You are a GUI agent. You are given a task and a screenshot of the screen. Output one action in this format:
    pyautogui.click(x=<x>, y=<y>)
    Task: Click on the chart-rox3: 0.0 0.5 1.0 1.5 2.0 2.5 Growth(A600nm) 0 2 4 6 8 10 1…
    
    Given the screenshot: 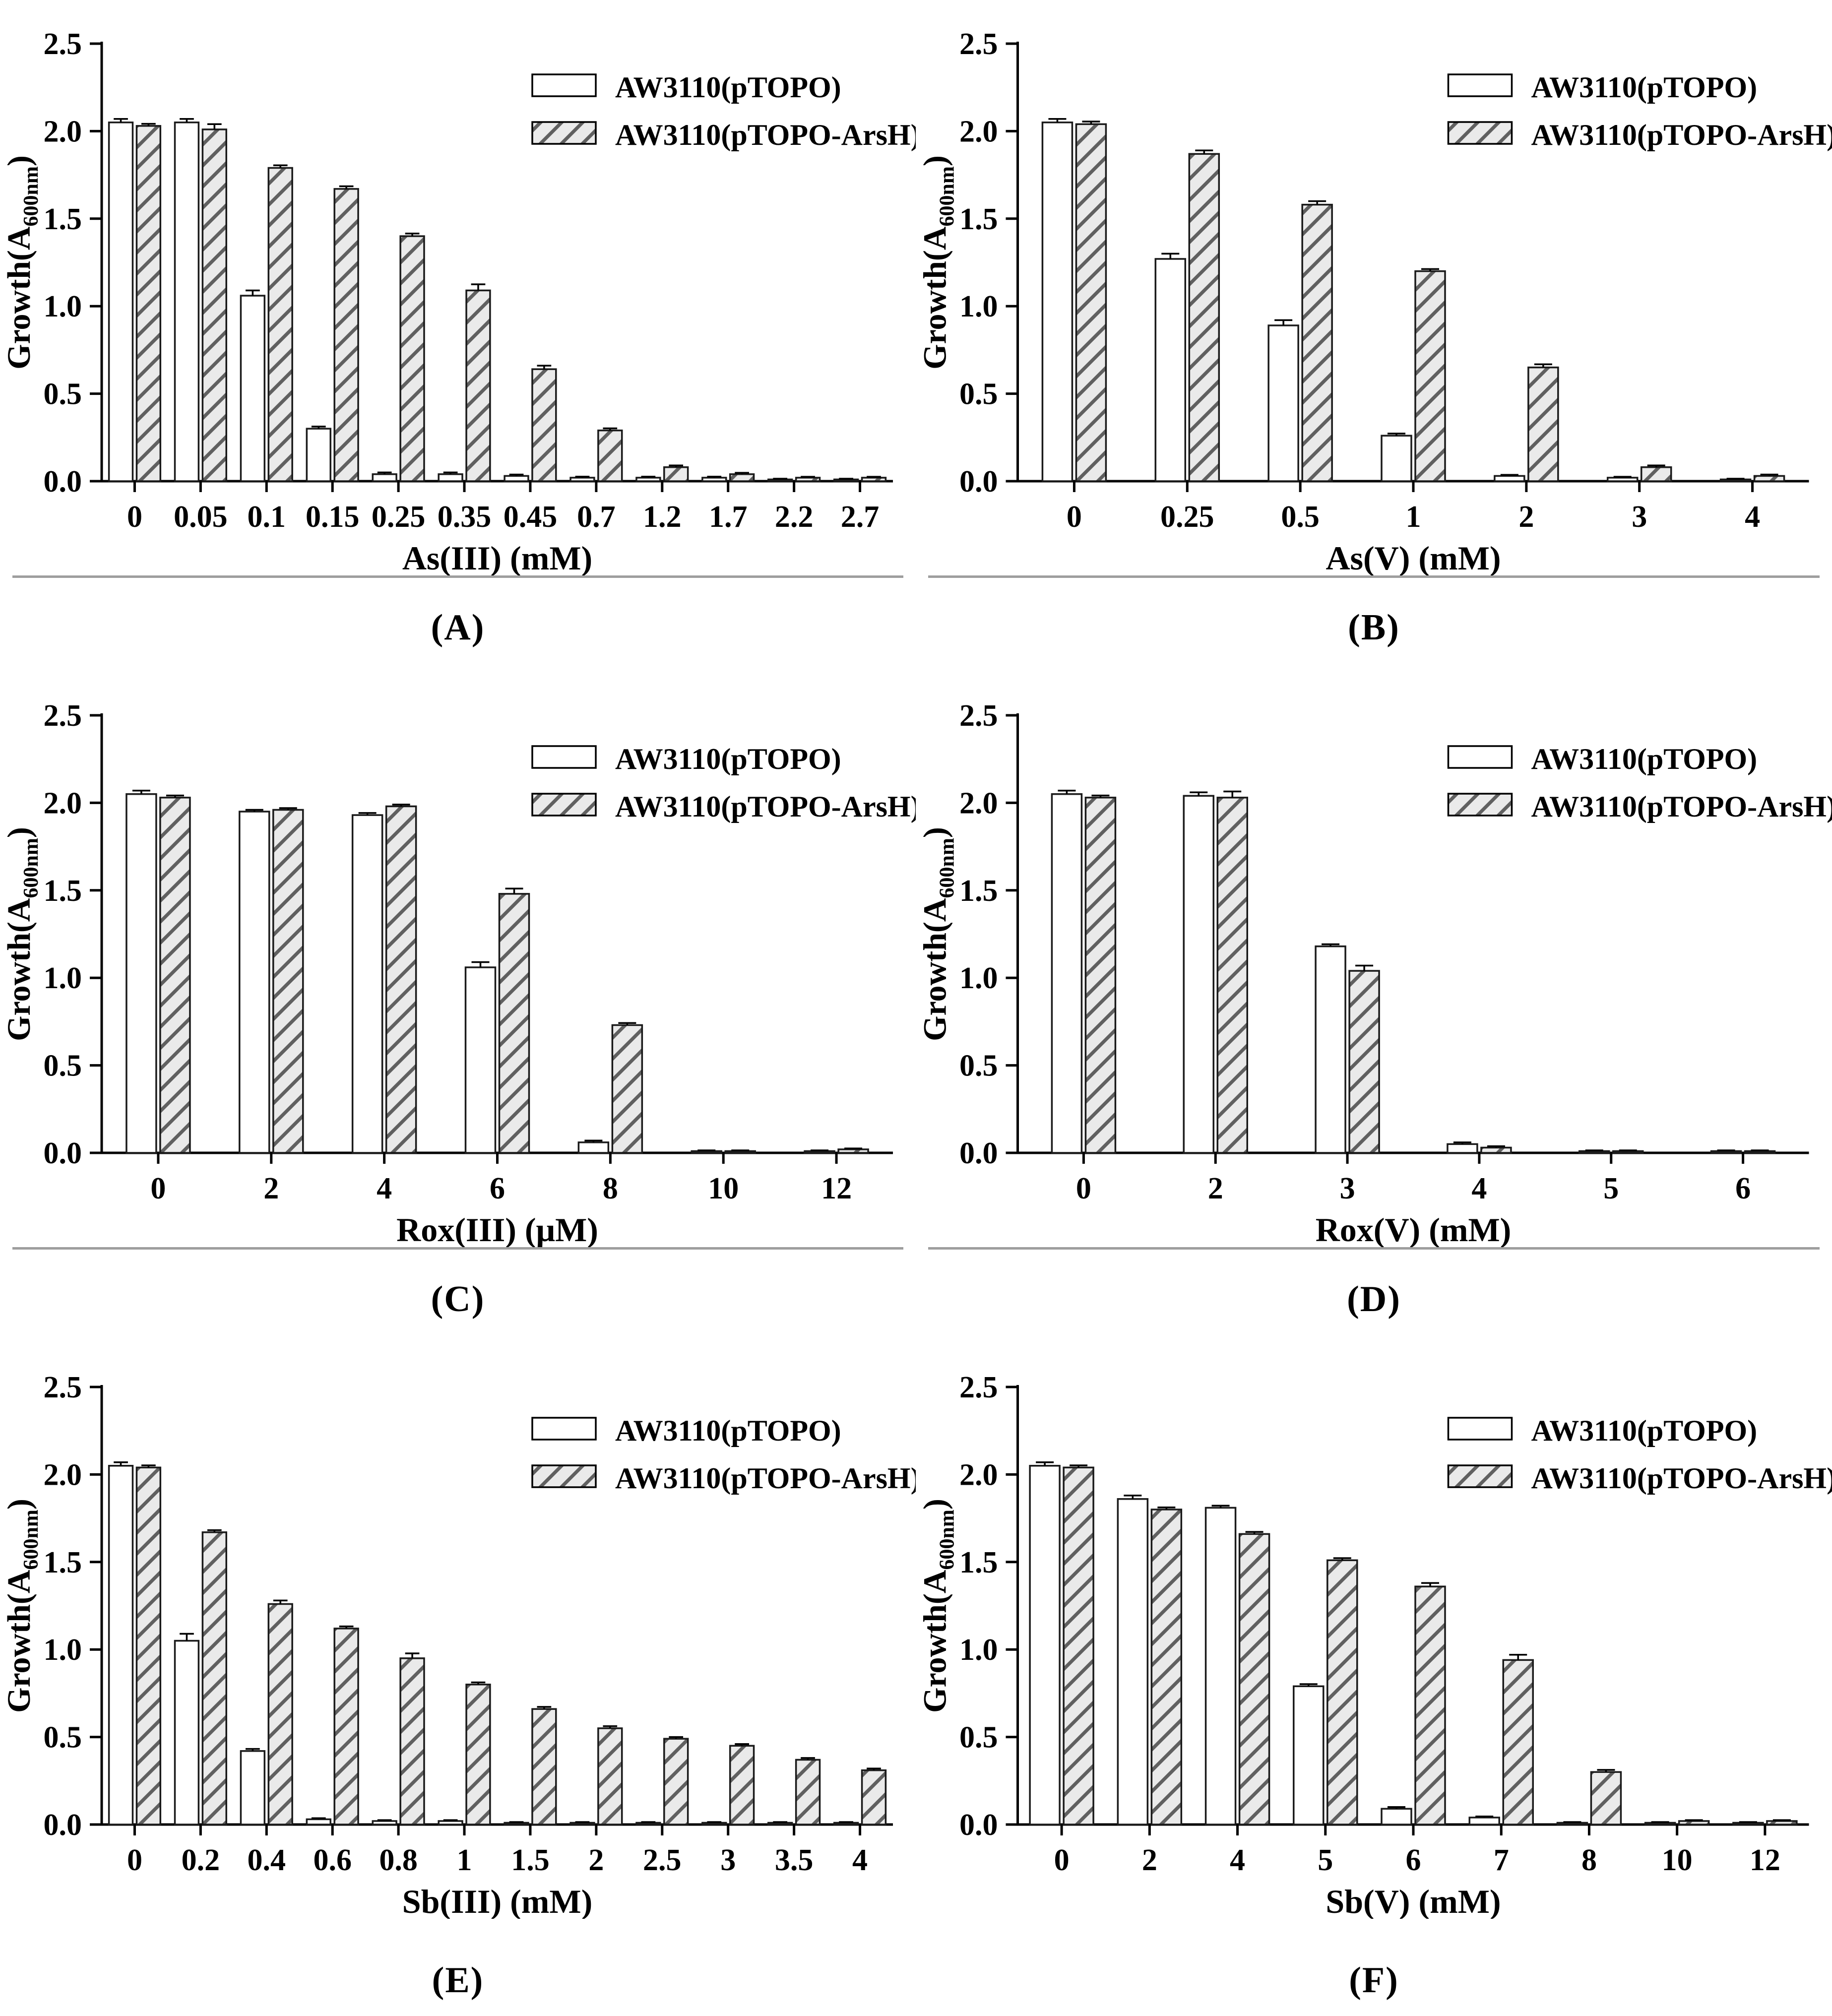 What is the action you would take?
    pyautogui.click(x=458, y=973)
    